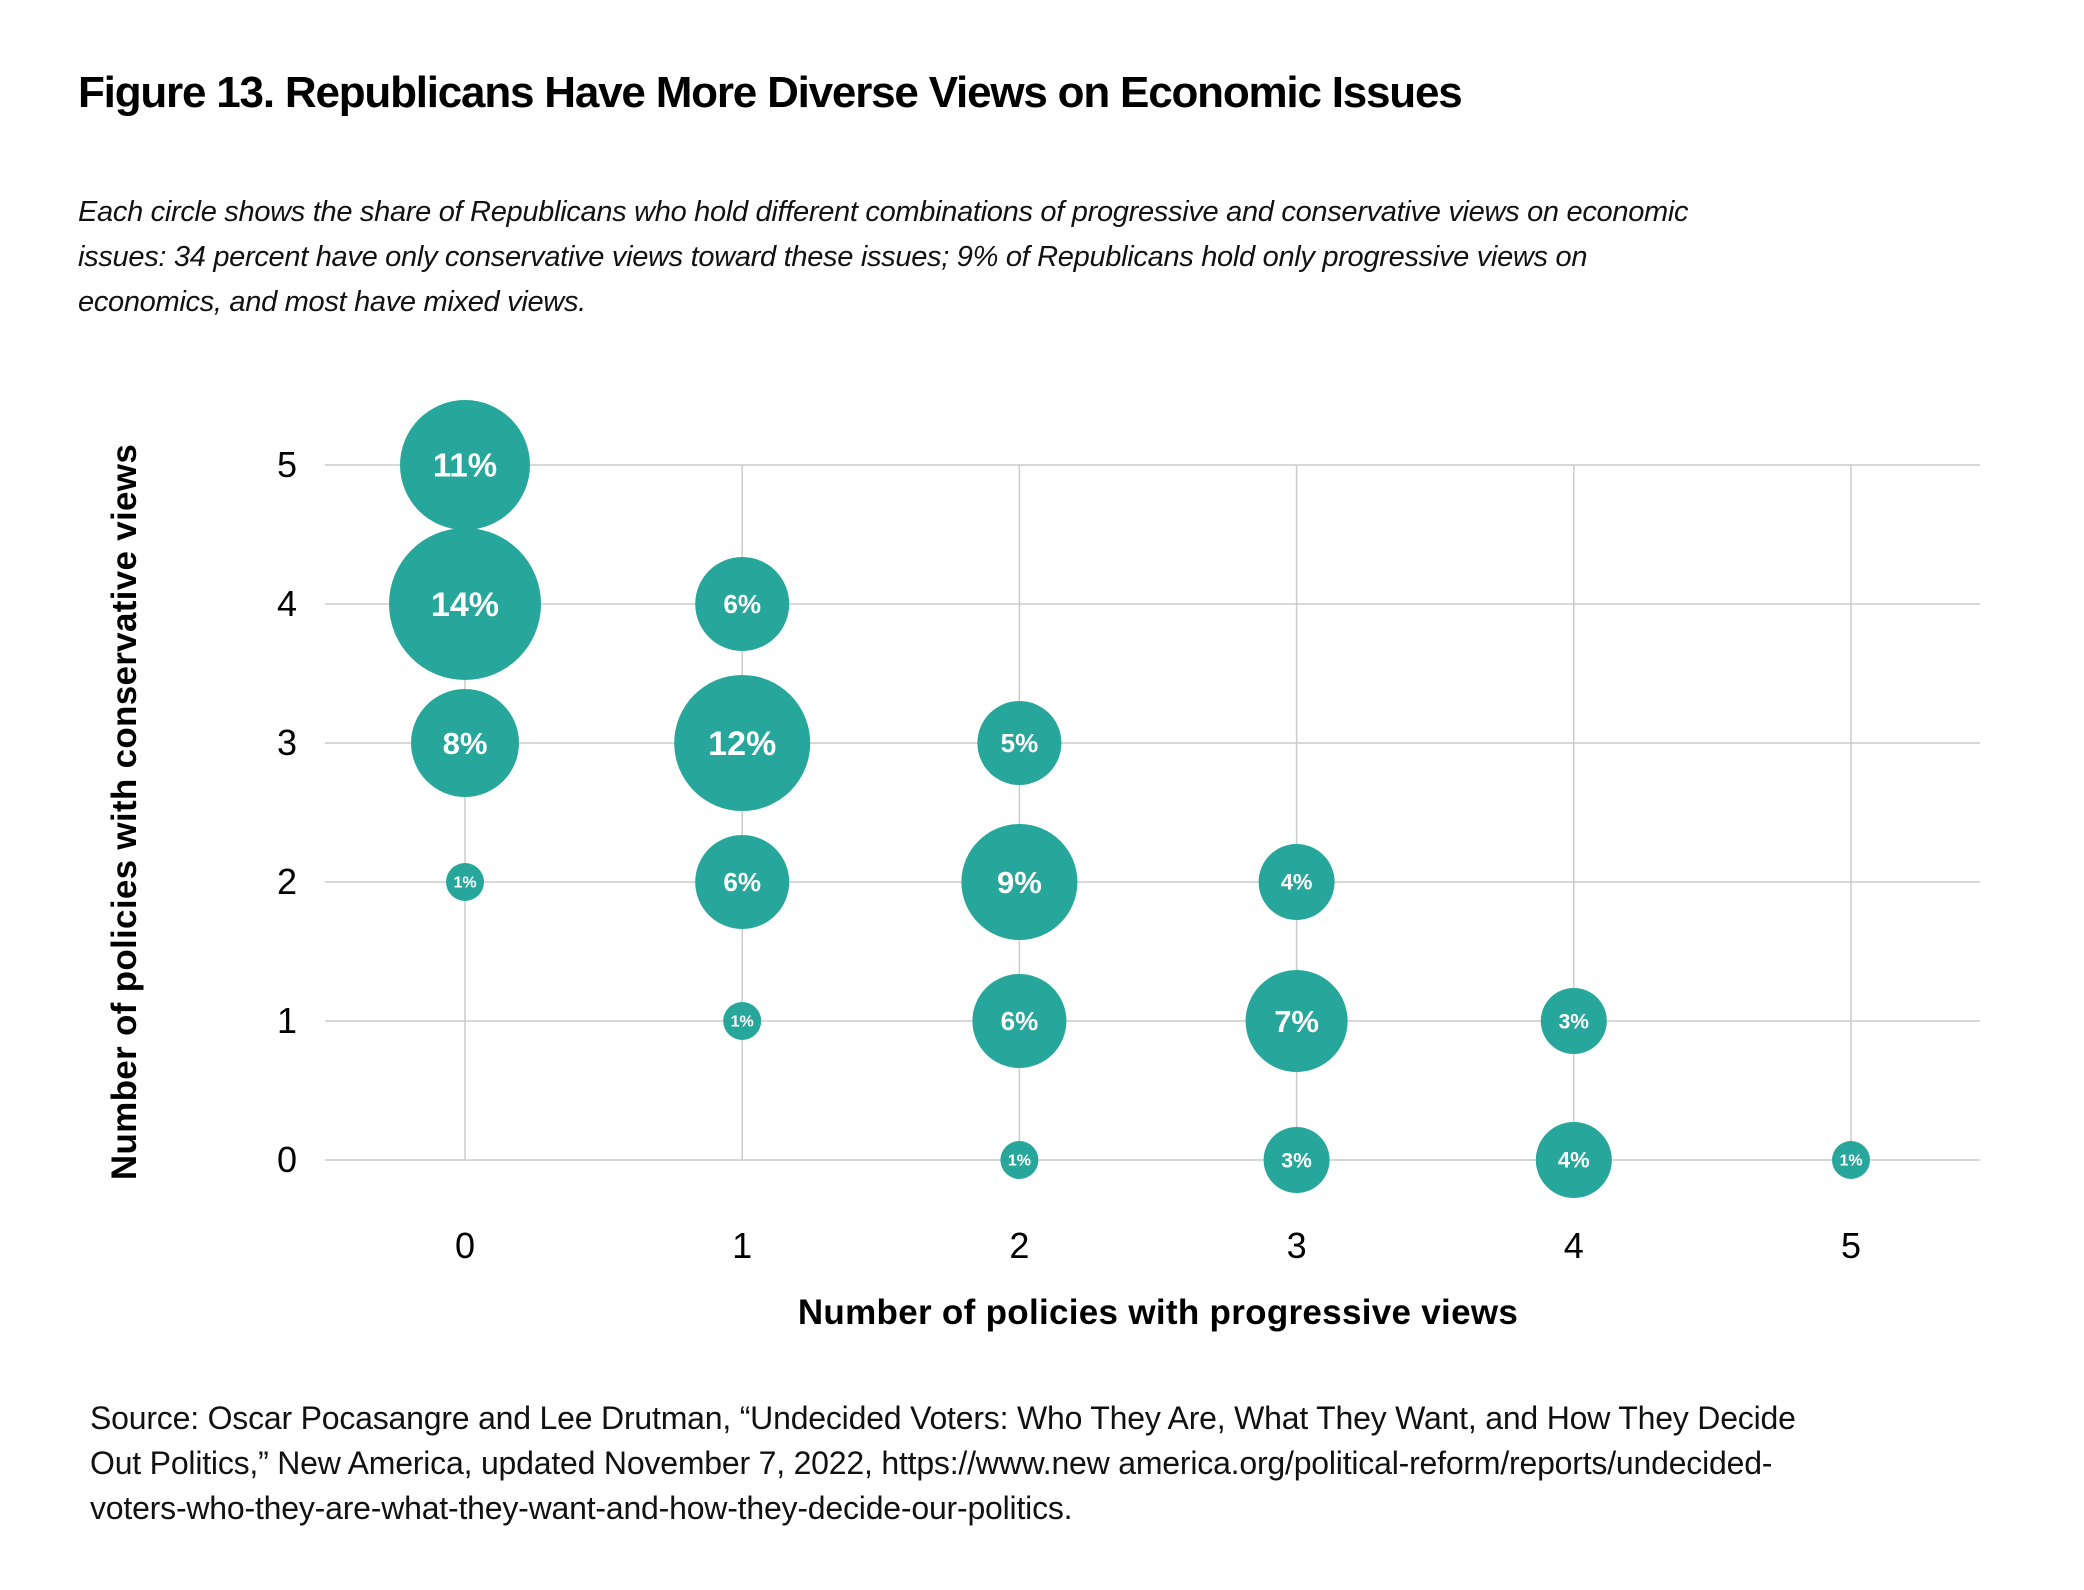 The height and width of the screenshot is (1590, 2084). What do you see at coordinates (287, 464) in the screenshot?
I see `y-tick-label: 5` at bounding box center [287, 464].